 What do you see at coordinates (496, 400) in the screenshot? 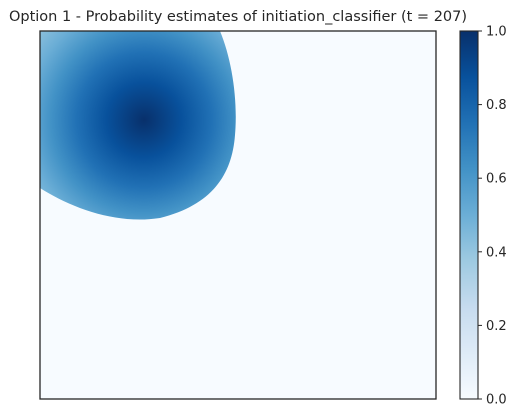
I see `colorbar-tick-label: 0.0` at bounding box center [496, 400].